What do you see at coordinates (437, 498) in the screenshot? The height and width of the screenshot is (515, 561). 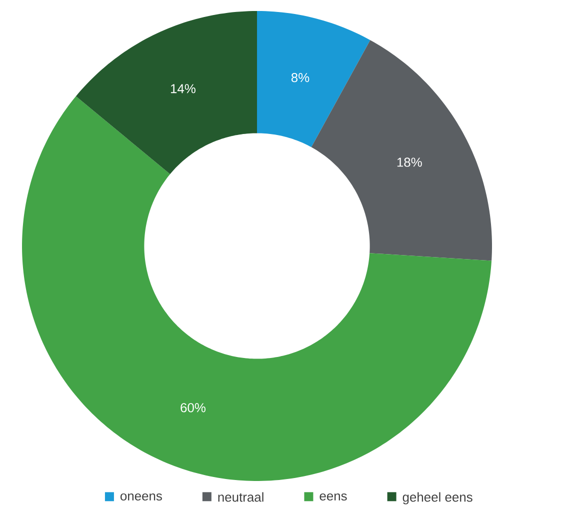 I see `legend-label: geheel eens` at bounding box center [437, 498].